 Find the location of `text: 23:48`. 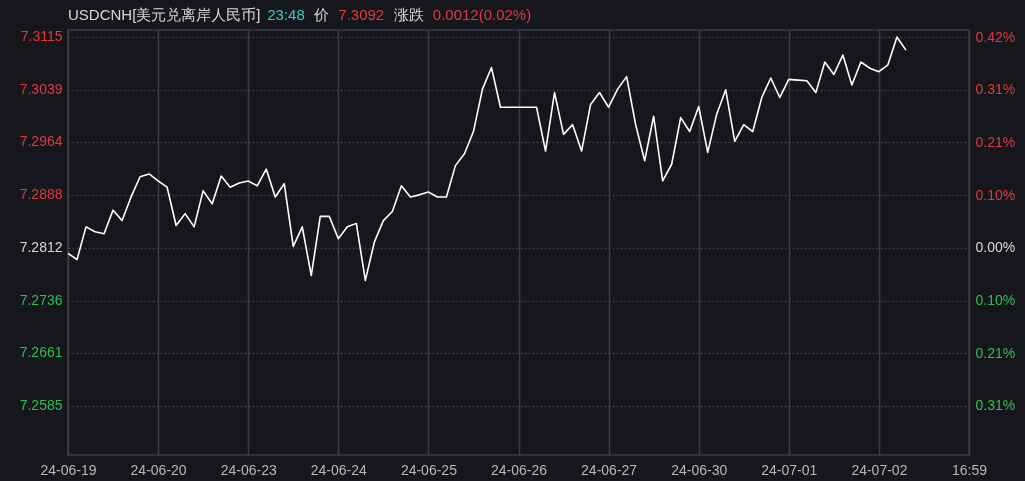

text: 23:48 is located at coordinates (286, 14).